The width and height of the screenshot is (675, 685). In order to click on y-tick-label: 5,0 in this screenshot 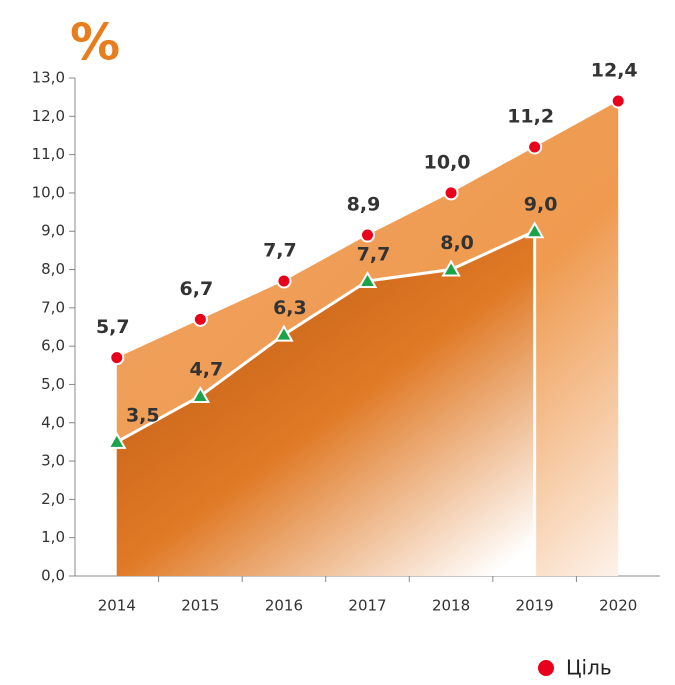, I will do `click(53, 384)`.